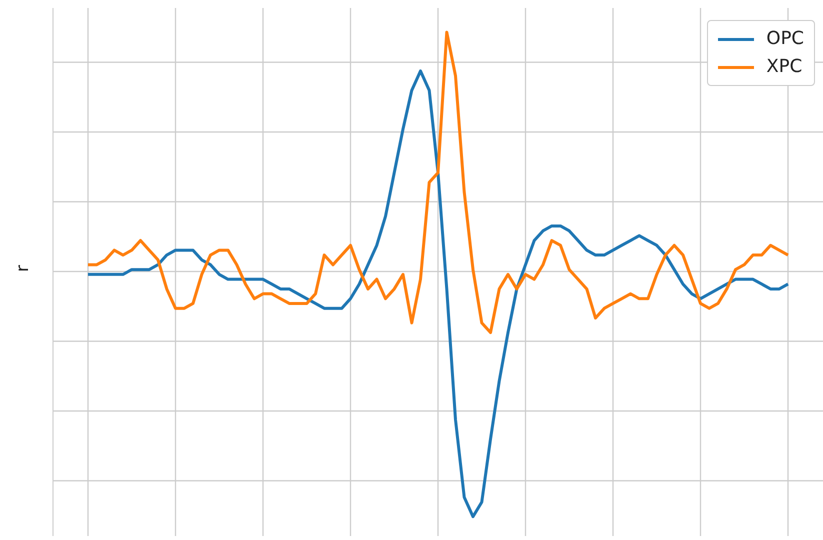 The image size is (823, 540). Describe the element at coordinates (784, 67) in the screenshot. I see `legend-label: XPC` at that location.